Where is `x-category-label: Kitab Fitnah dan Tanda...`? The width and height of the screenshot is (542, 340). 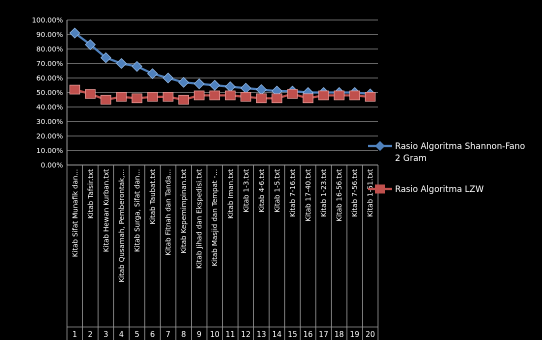
x-category-label: Kitab Fitnah dan Tanda... is located at coordinates (169, 212).